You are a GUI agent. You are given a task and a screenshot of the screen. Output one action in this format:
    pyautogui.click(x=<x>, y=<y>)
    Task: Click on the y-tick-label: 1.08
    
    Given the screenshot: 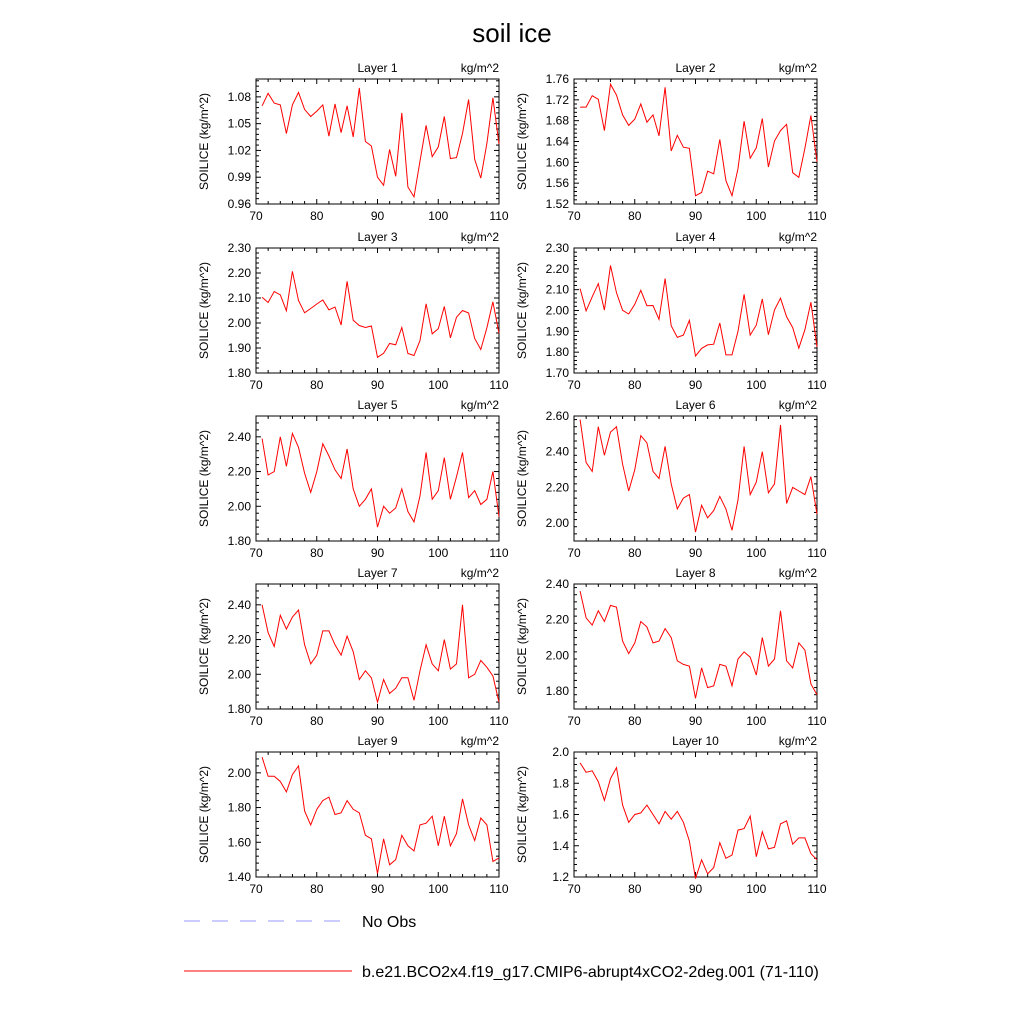 What is the action you would take?
    pyautogui.click(x=240, y=97)
    